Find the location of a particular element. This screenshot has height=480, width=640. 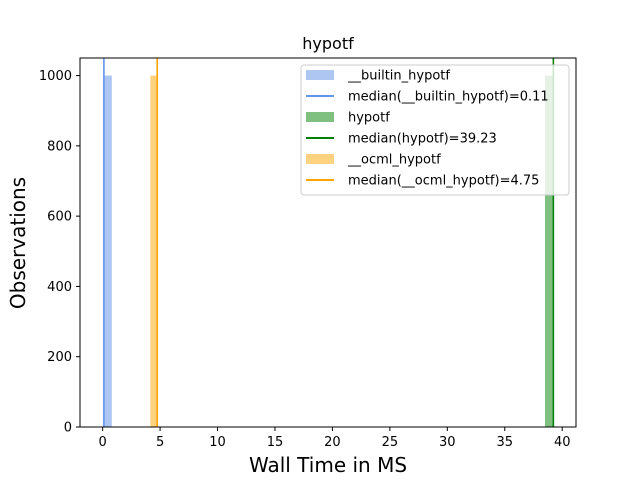

x-tick-label: 25 is located at coordinates (390, 442).